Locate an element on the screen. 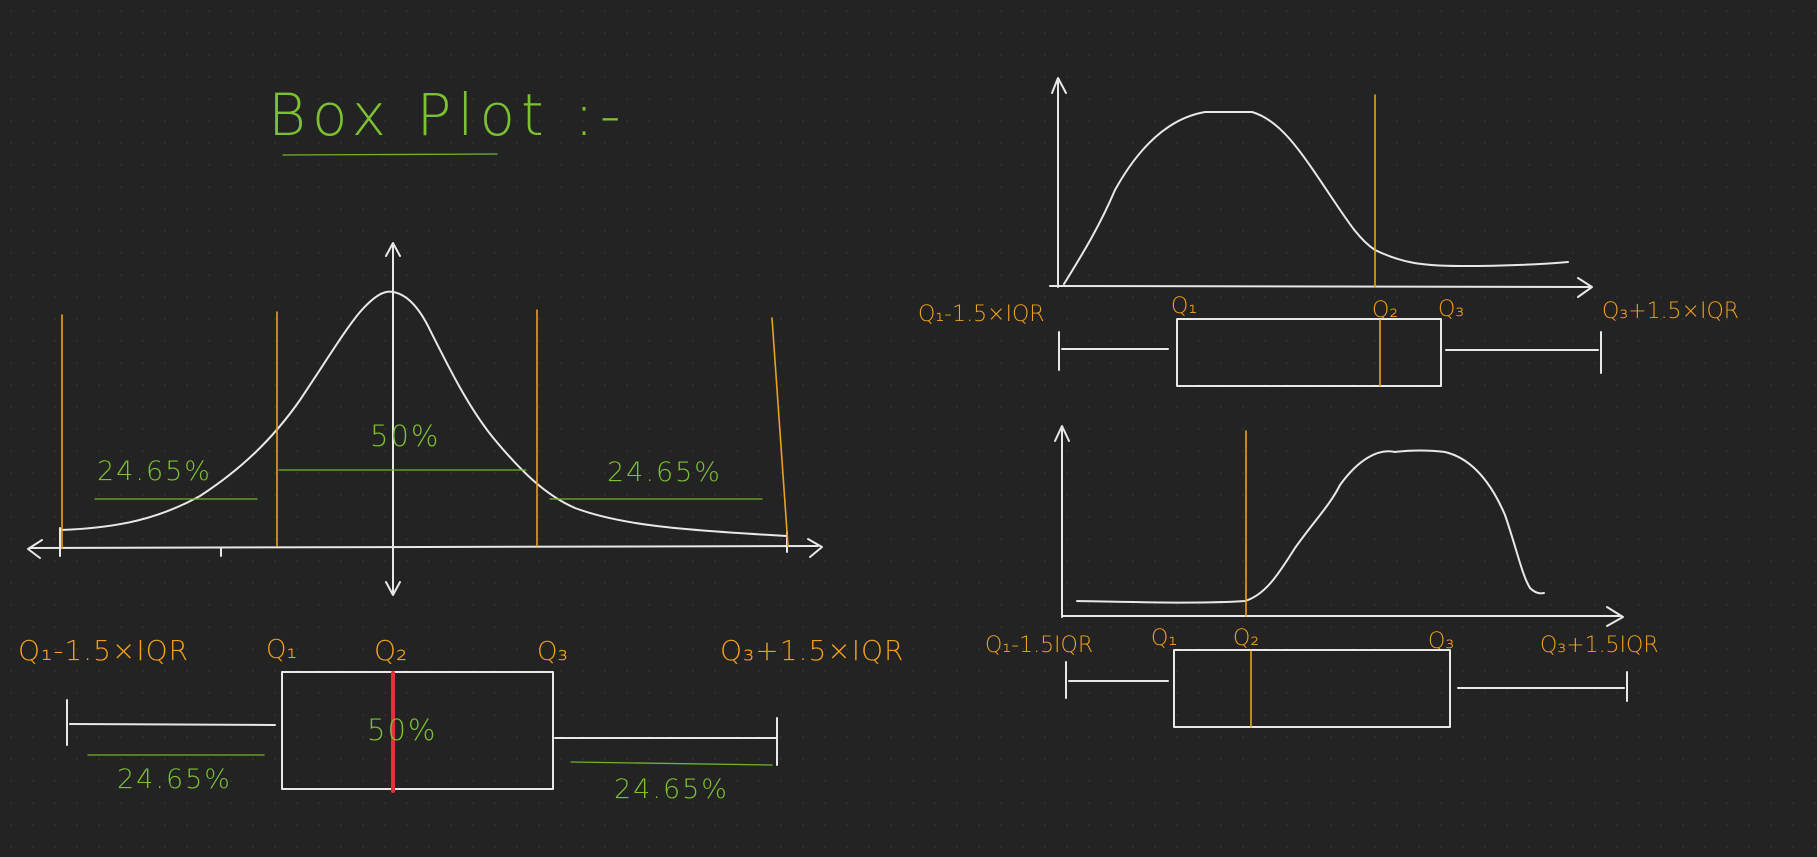 Image resolution: width=1817 pixels, height=857 pixels. left-skew-label-upper-fence: Q₃+1.5IQR is located at coordinates (1599, 645).